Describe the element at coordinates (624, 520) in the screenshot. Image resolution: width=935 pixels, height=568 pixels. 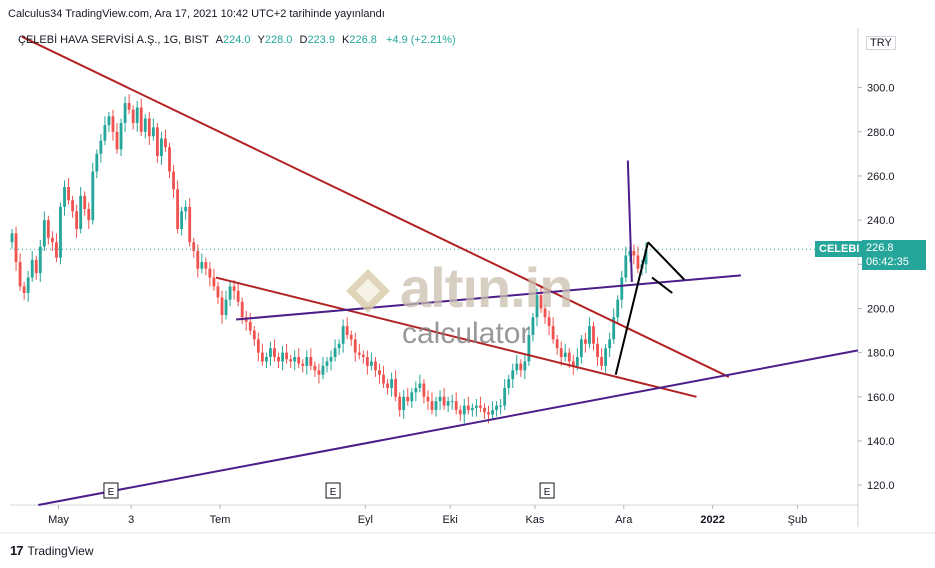
I see `x-tick-label: Ara` at that location.